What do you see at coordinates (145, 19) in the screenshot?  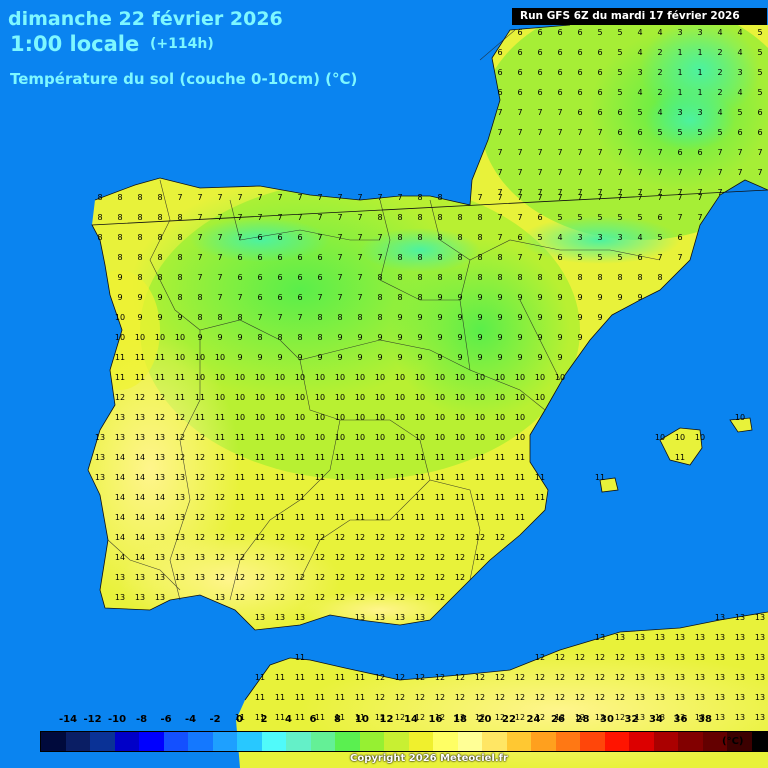 I see `forecast-date: dimanche 22 février 2026` at bounding box center [145, 19].